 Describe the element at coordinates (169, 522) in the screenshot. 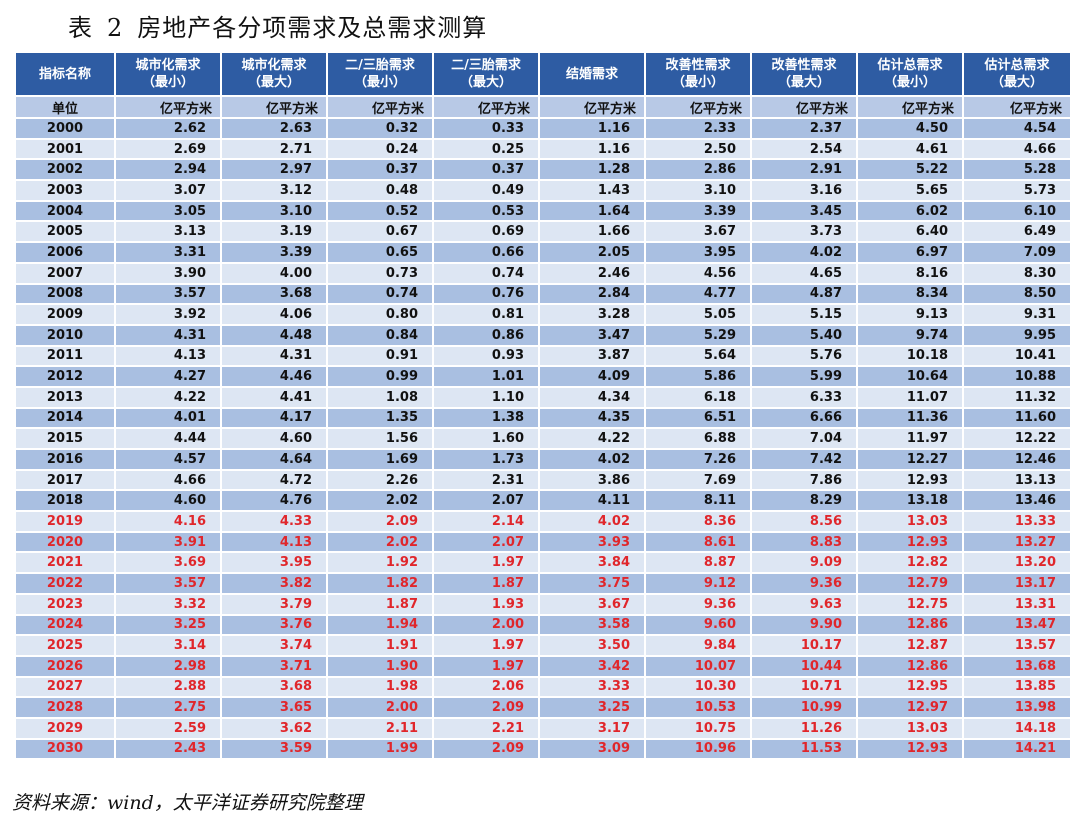

I see `value-cell: 4.16` at that location.